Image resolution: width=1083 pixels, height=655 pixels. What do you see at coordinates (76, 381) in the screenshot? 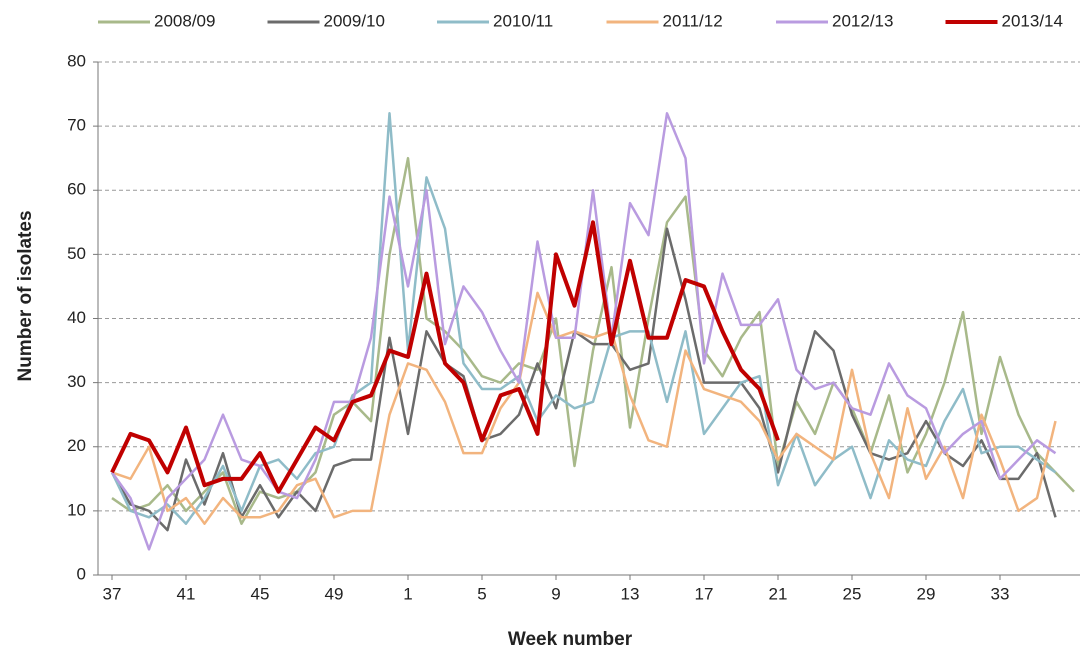
I see `y-tick-label: 30` at bounding box center [76, 381].